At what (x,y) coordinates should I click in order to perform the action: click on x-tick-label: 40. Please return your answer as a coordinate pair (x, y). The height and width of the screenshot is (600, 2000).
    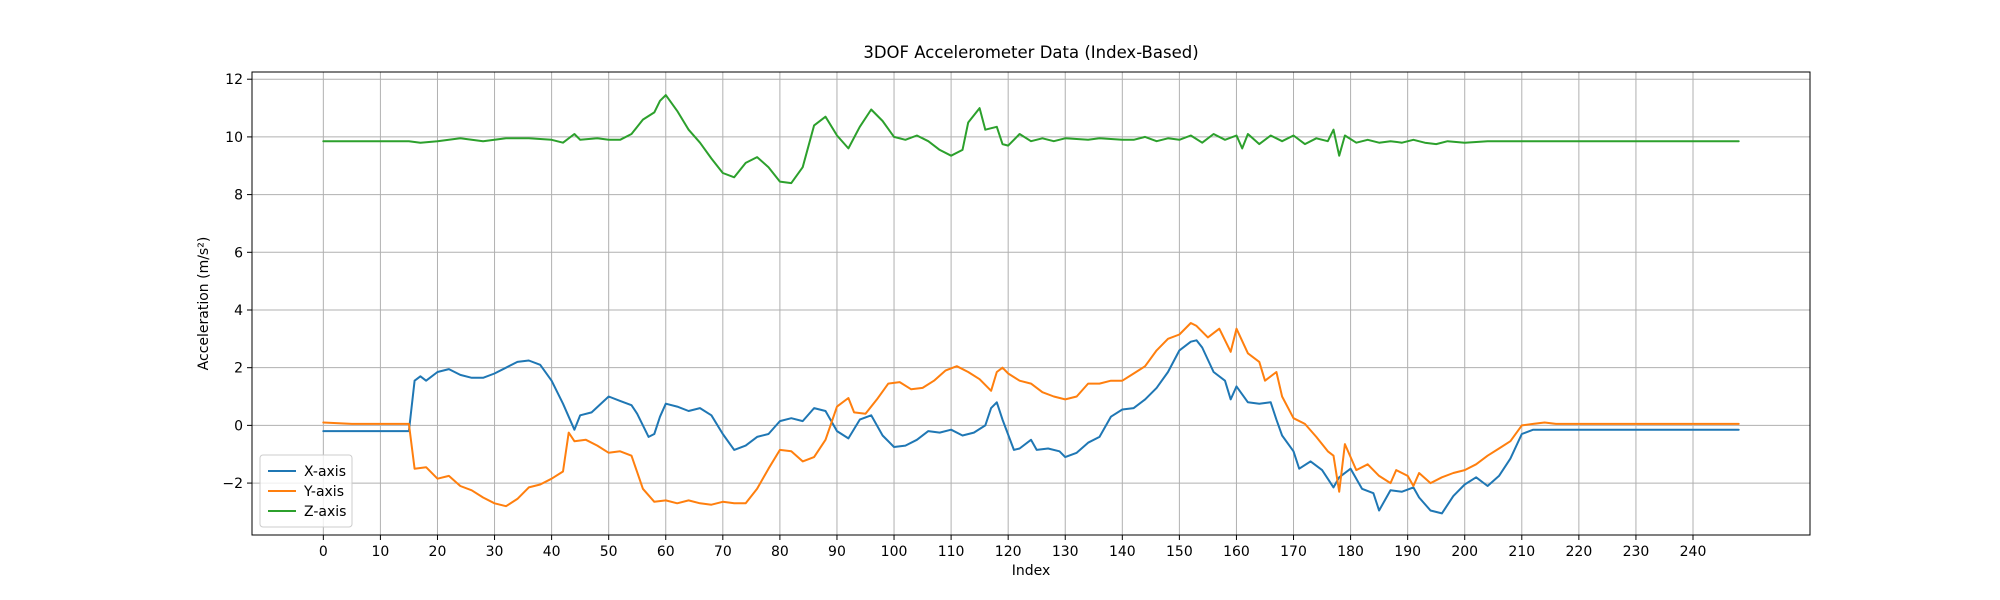
    Looking at the image, I should click on (552, 552).